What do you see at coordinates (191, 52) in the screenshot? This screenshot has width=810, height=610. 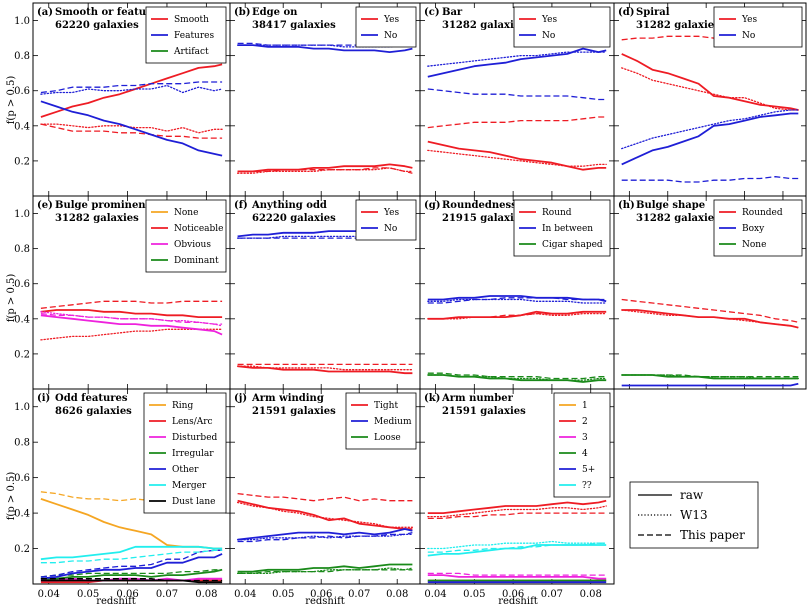 I see `legend-label: Artifact` at bounding box center [191, 52].